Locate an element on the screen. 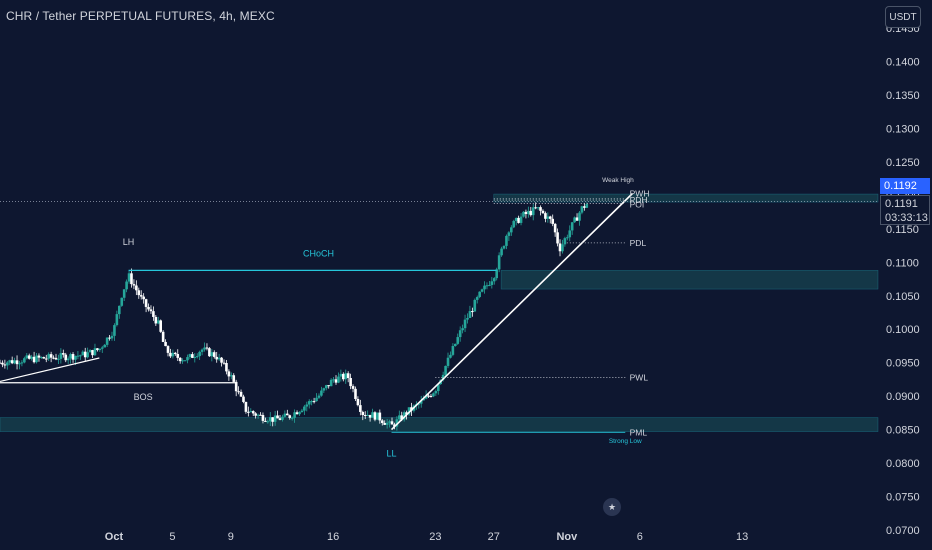 Image resolution: width=932 pixels, height=550 pixels. us-flag-icon: ★ is located at coordinates (612, 507).